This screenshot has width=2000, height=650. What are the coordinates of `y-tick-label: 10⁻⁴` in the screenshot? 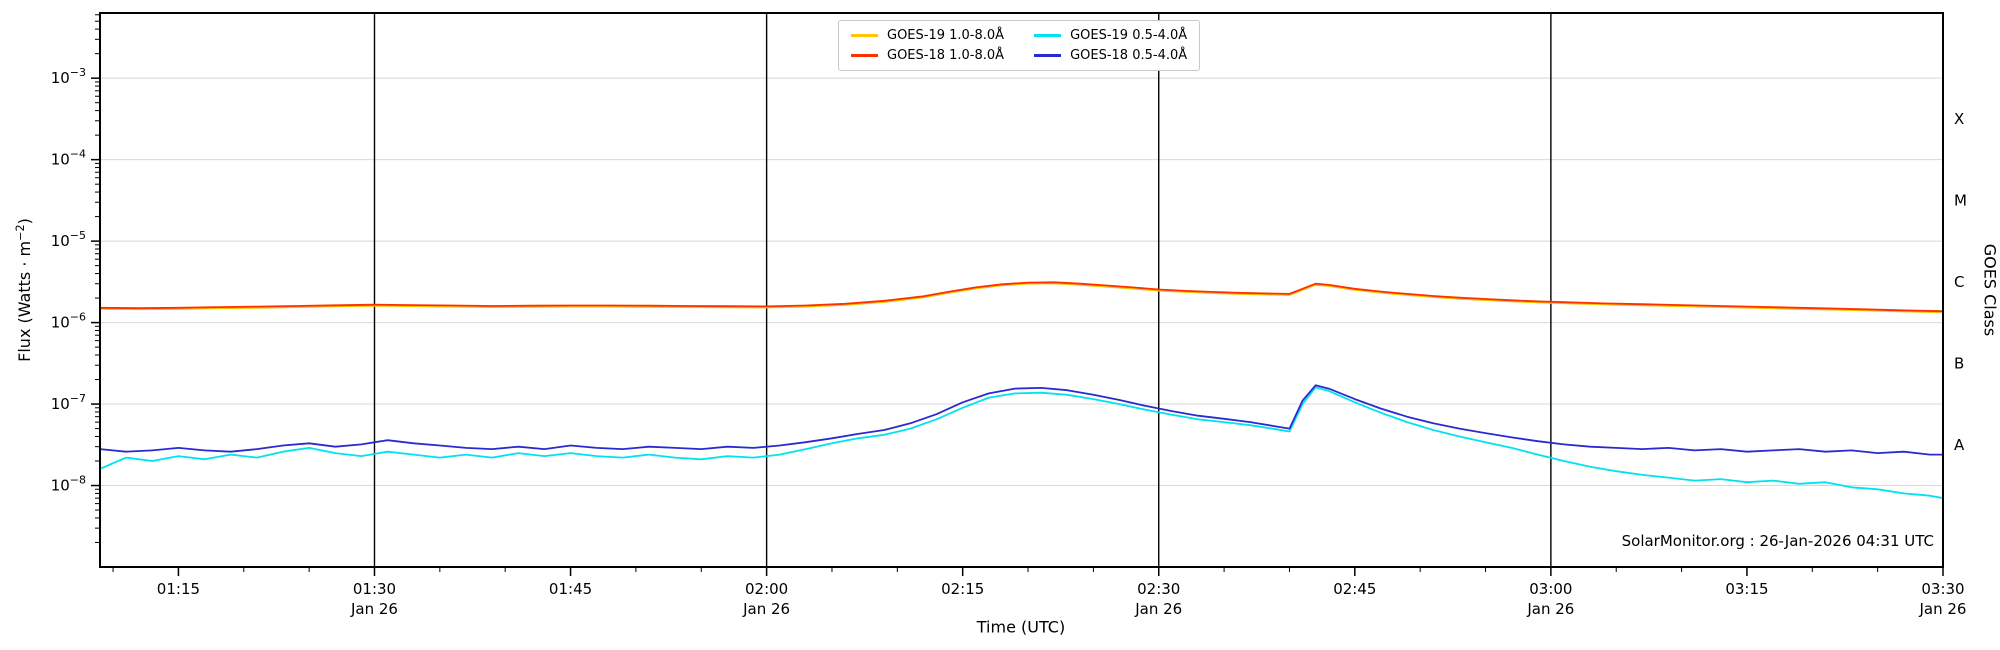 It's located at (68, 158).